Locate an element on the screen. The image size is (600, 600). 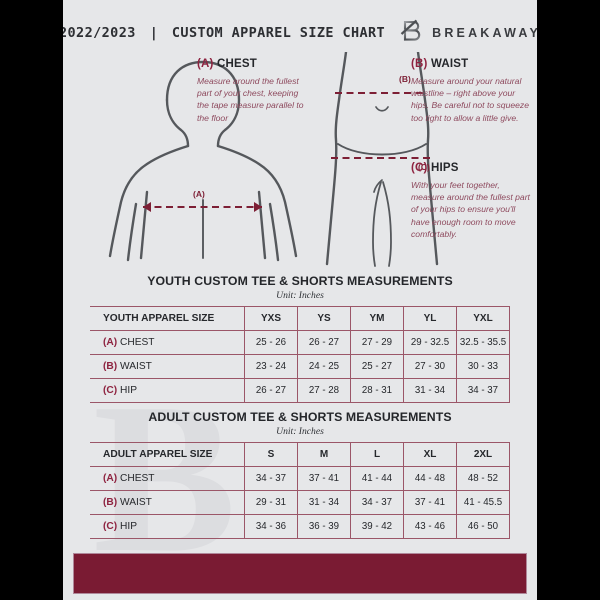
waist-heading-text: WAIST is located at coordinates (449, 64).